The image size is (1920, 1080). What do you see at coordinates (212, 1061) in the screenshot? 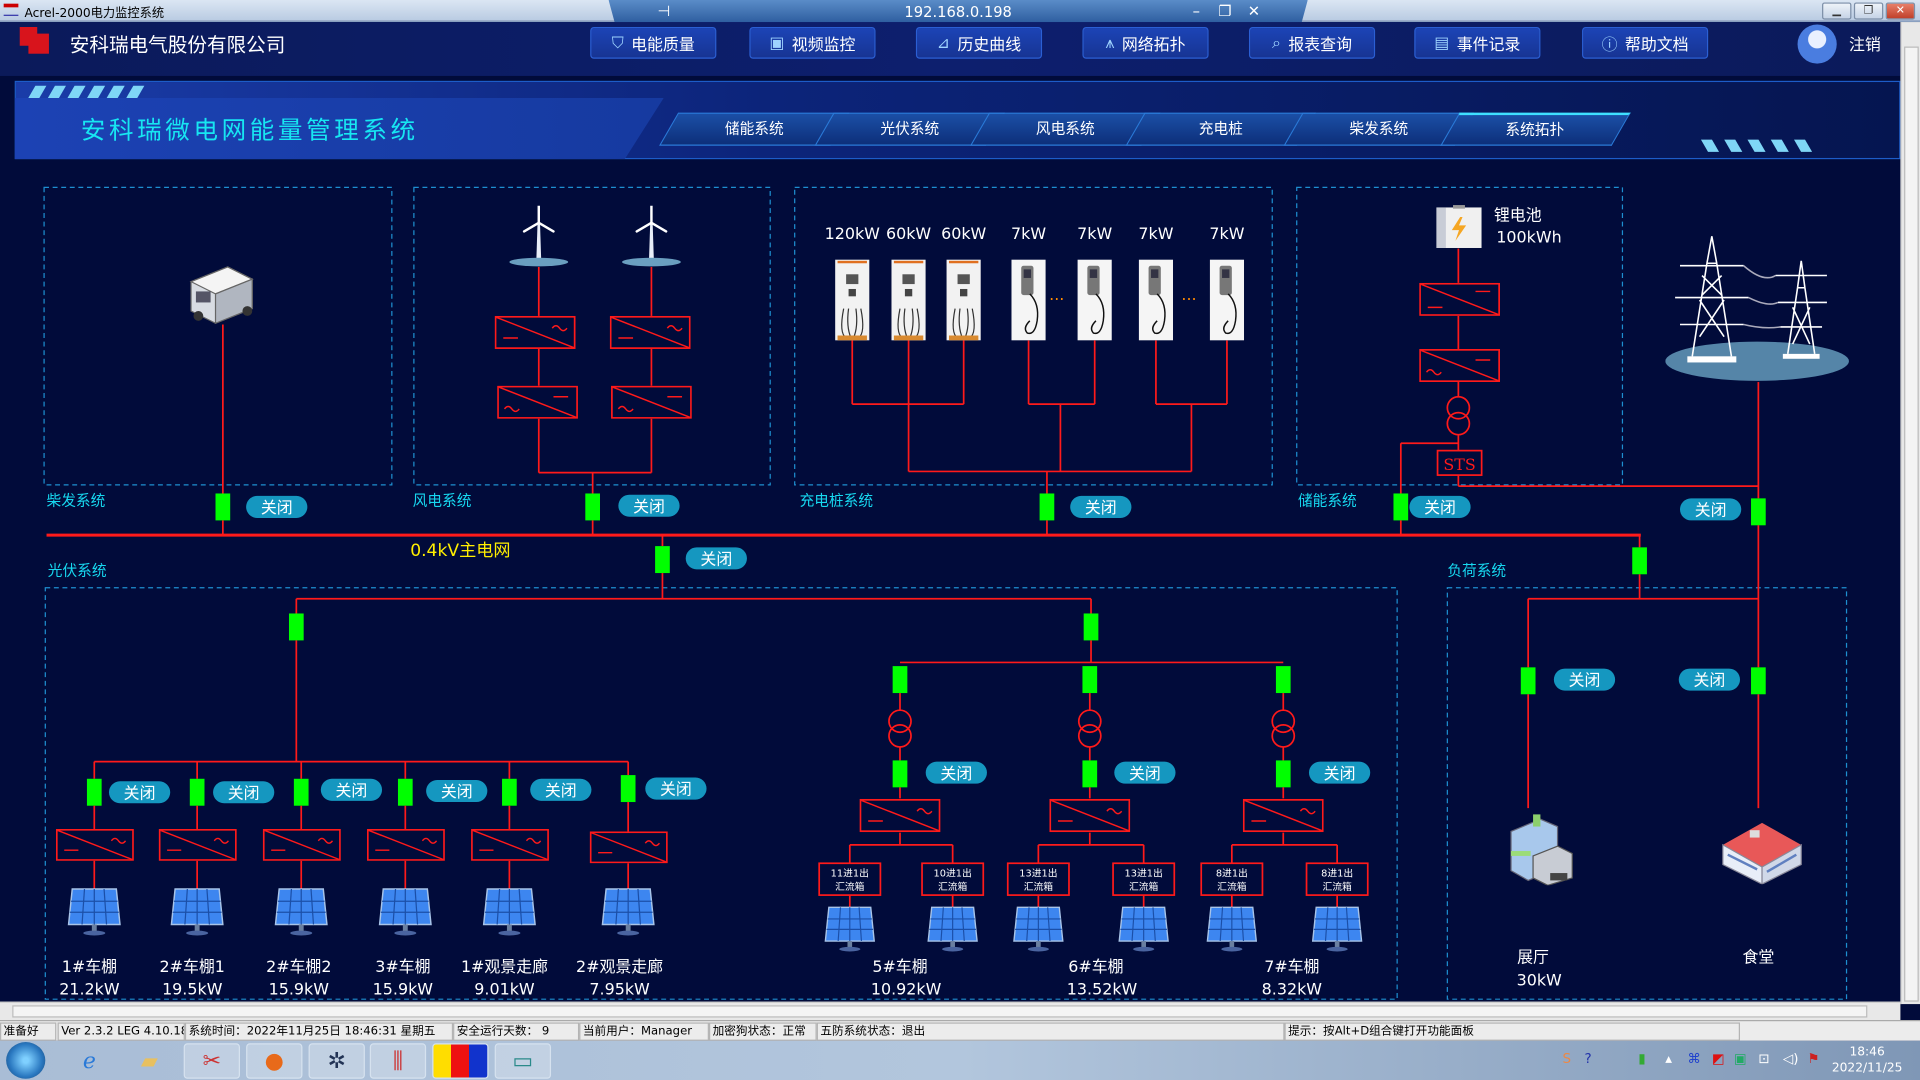
I see `tool-icon: ✂` at bounding box center [212, 1061].